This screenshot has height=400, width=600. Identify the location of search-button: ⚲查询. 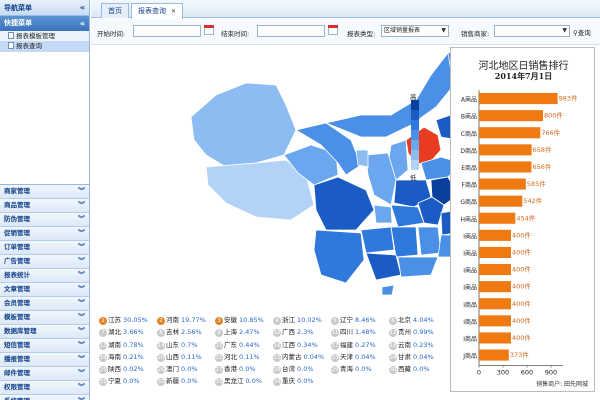
(582, 32).